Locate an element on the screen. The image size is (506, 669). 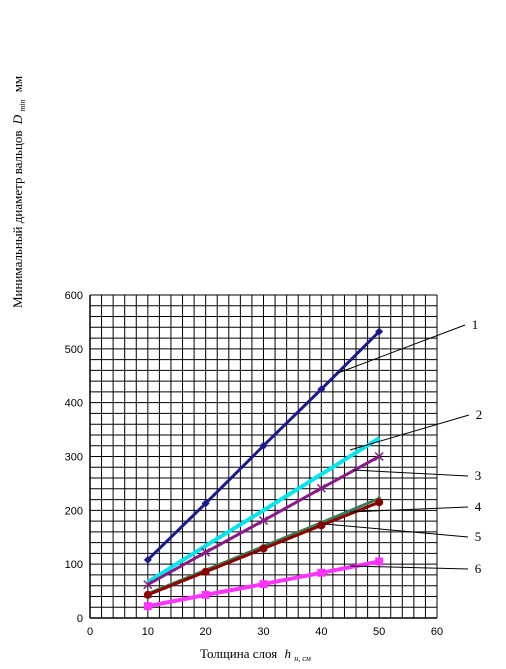
y-axis-symbol-sub: min is located at coordinates (22, 106).